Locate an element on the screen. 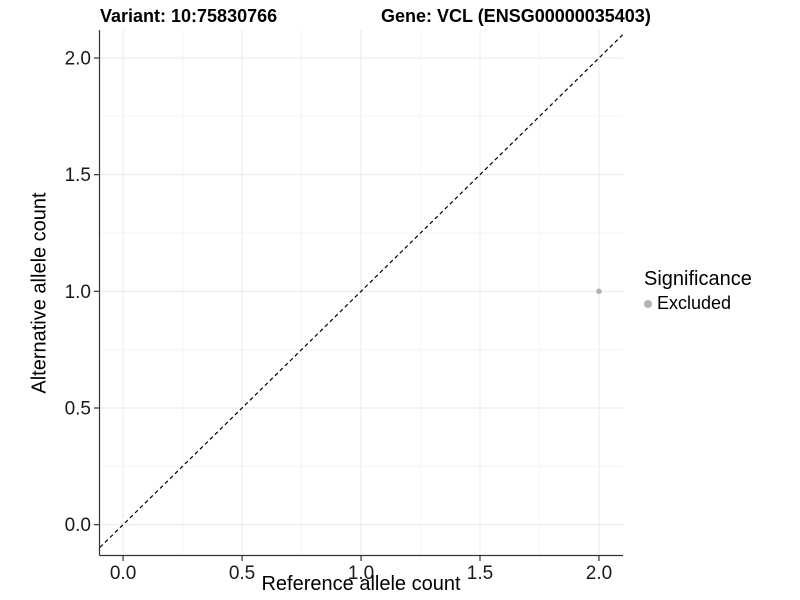 The width and height of the screenshot is (800, 600). legend-entry-label: Excluded is located at coordinates (694, 303).